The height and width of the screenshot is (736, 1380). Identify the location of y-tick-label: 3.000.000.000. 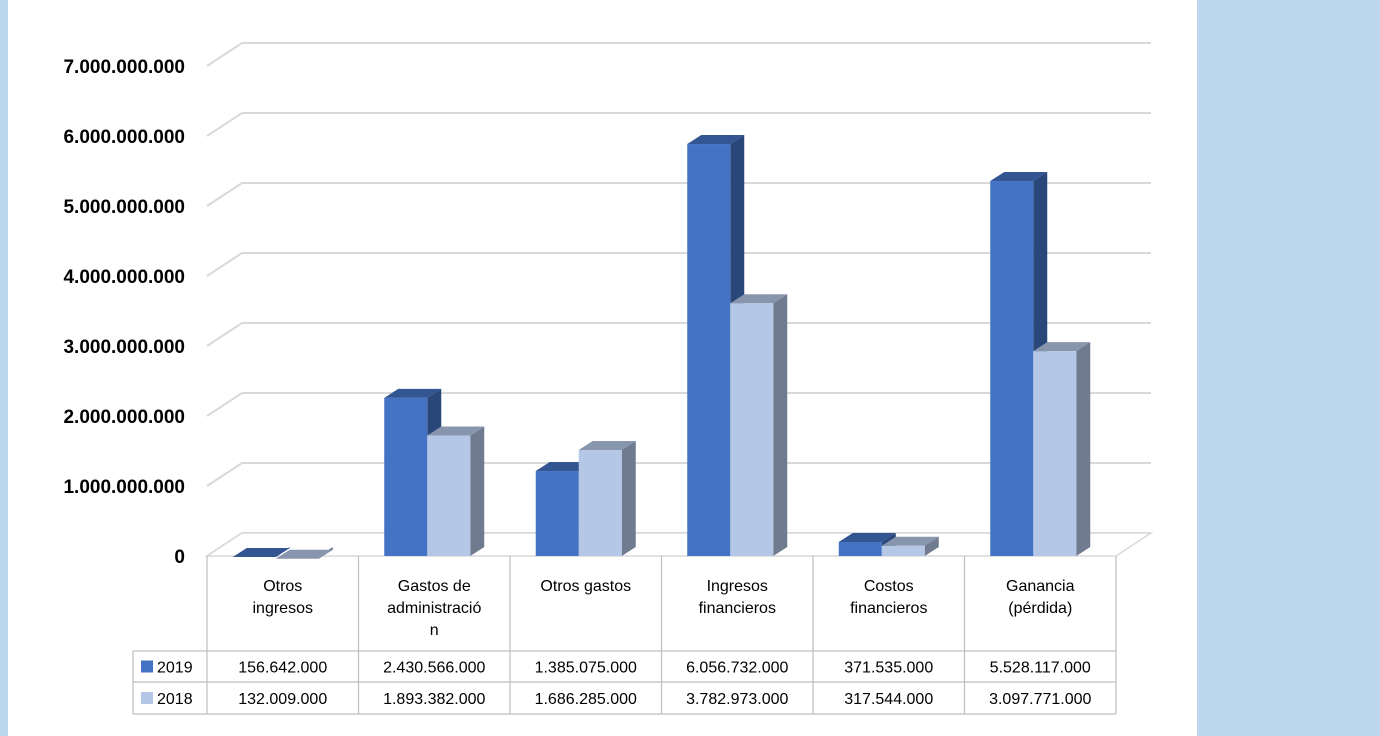
(124, 347).